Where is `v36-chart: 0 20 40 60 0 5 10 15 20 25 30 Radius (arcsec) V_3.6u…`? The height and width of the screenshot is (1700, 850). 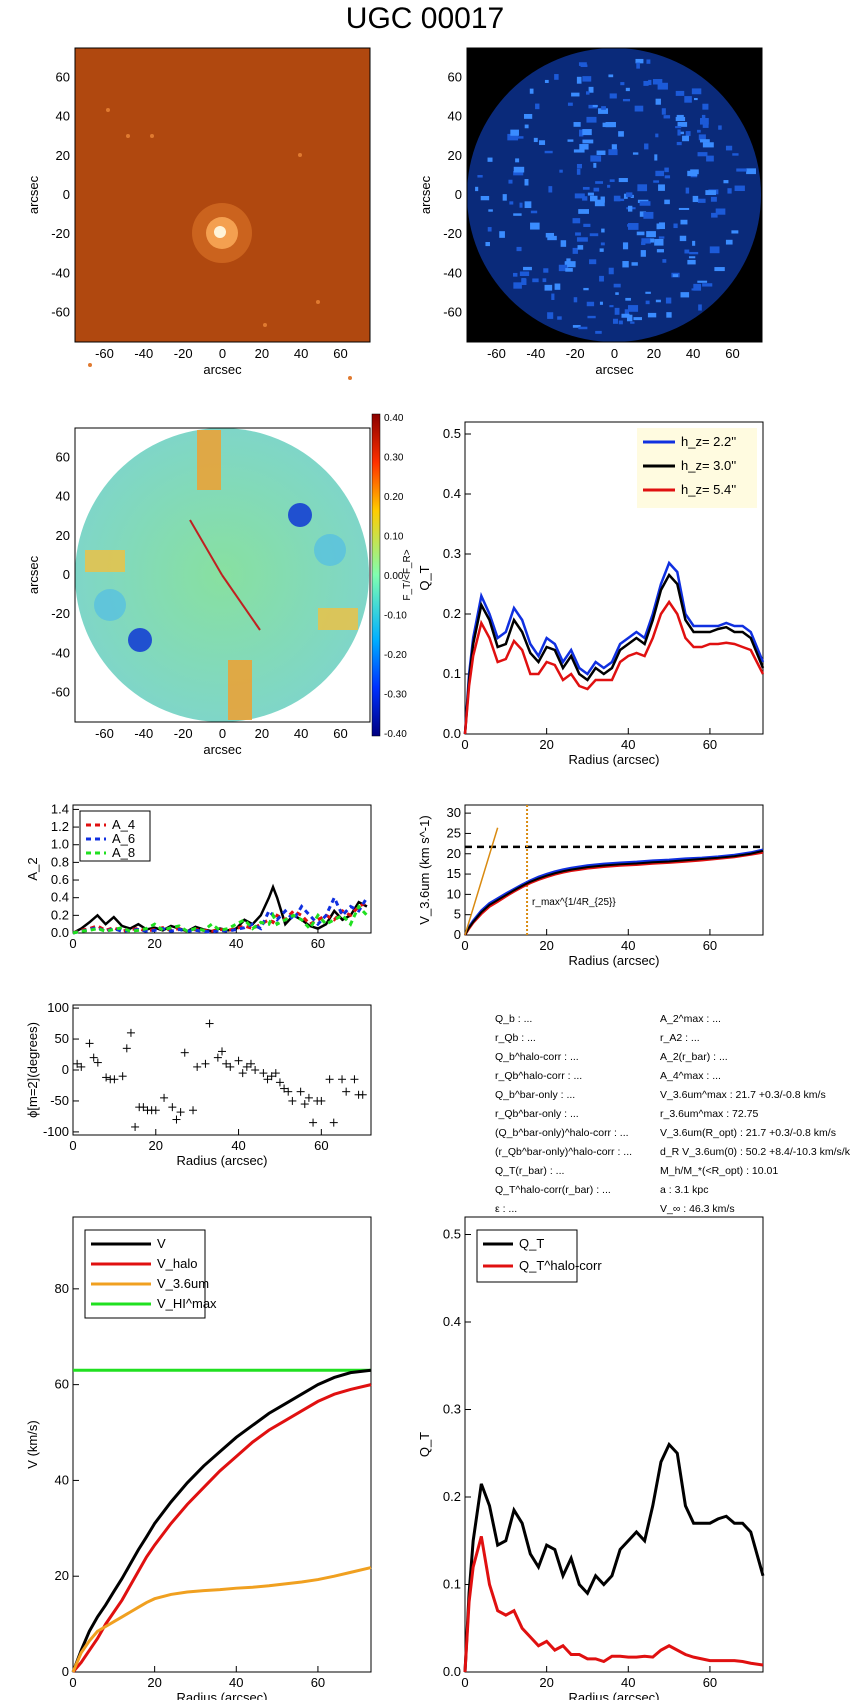
v36-chart: 0 20 40 60 0 5 10 15 20 25 30 Radius (arcsec) V_3.6u… is located at coordinates (590, 886).